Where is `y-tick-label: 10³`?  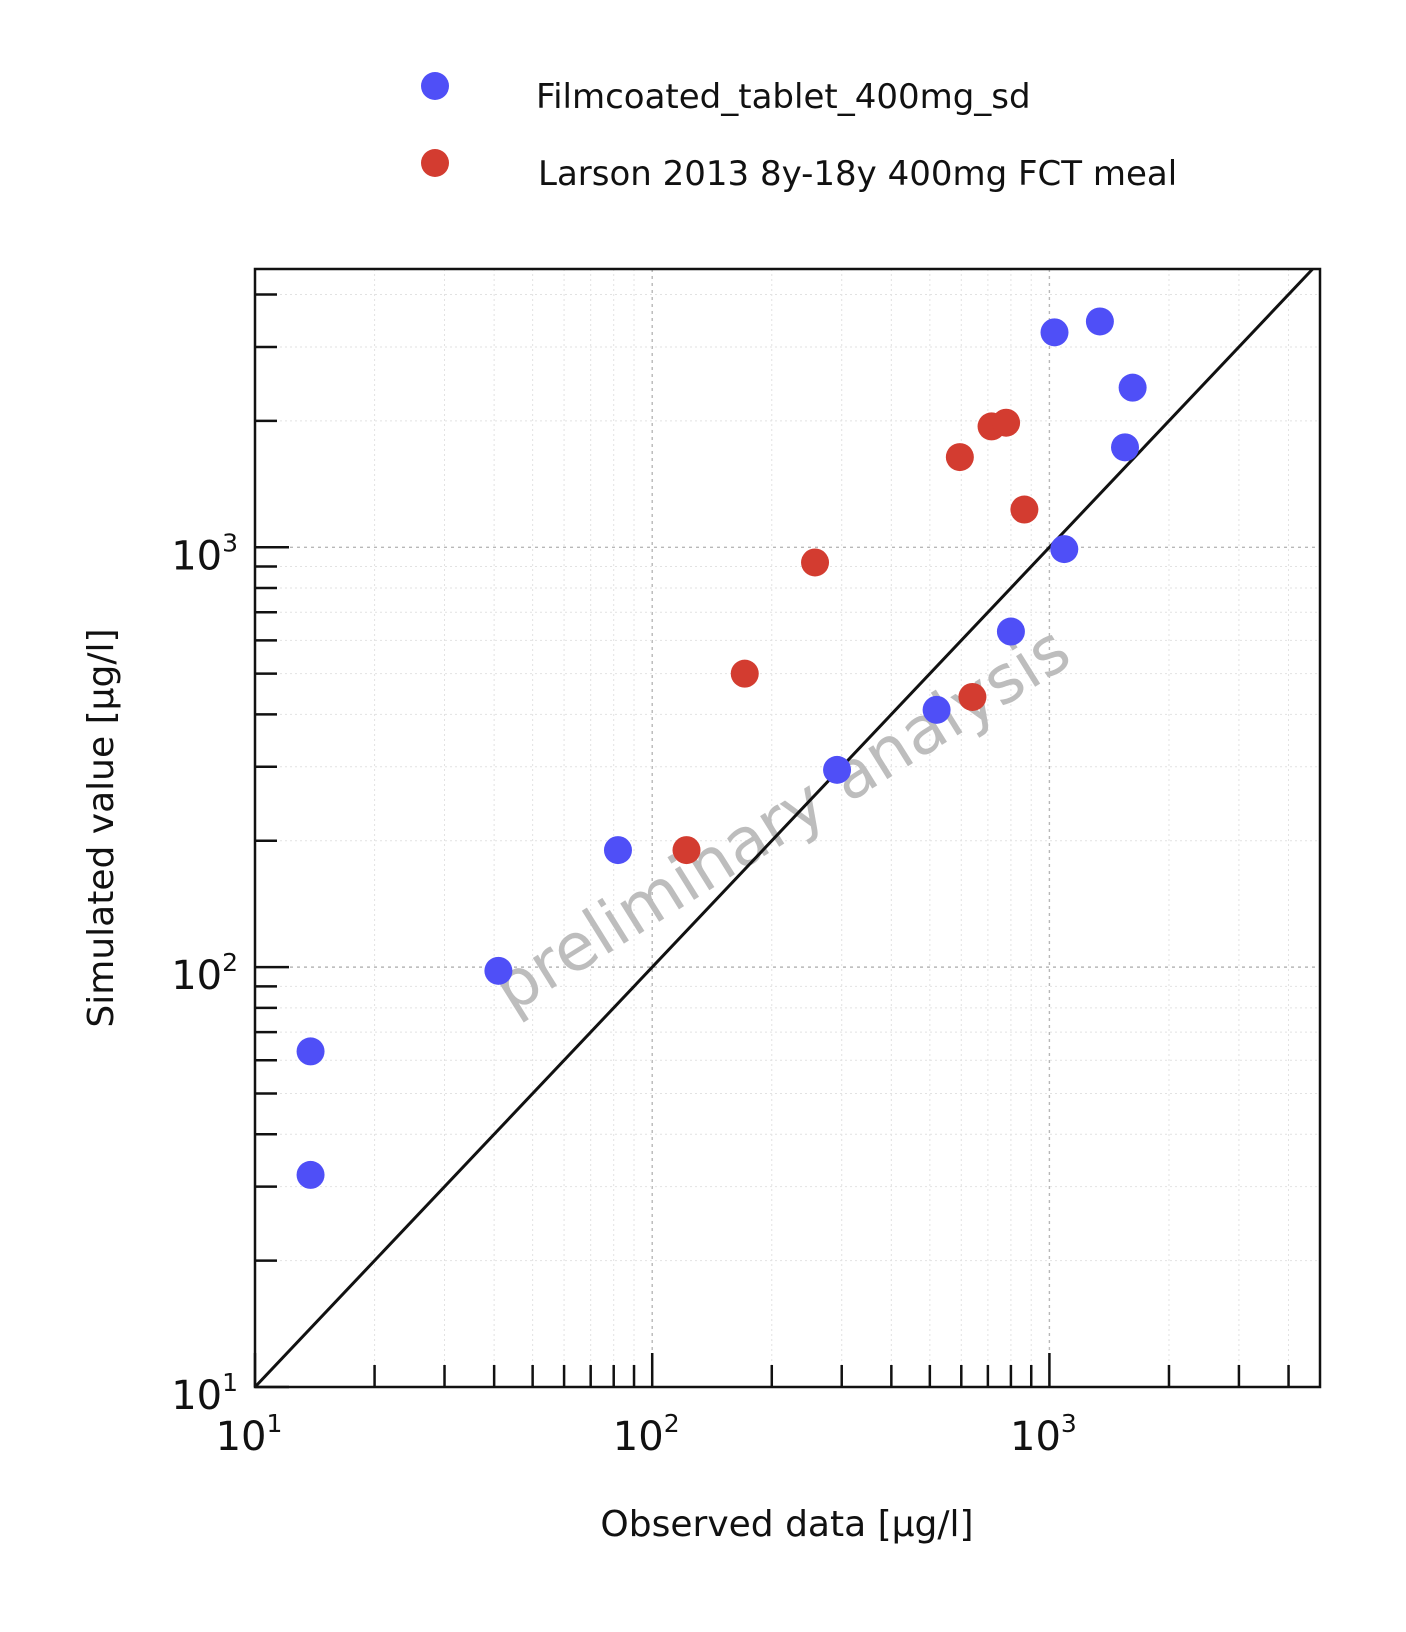
y-tick-label: 10³ is located at coordinates (204, 553).